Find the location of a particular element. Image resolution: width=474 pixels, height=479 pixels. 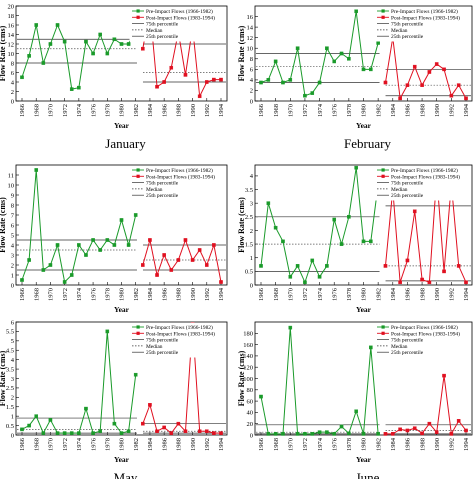

legend-entry-label: 25th percentile is located at coordinates (162, 196).